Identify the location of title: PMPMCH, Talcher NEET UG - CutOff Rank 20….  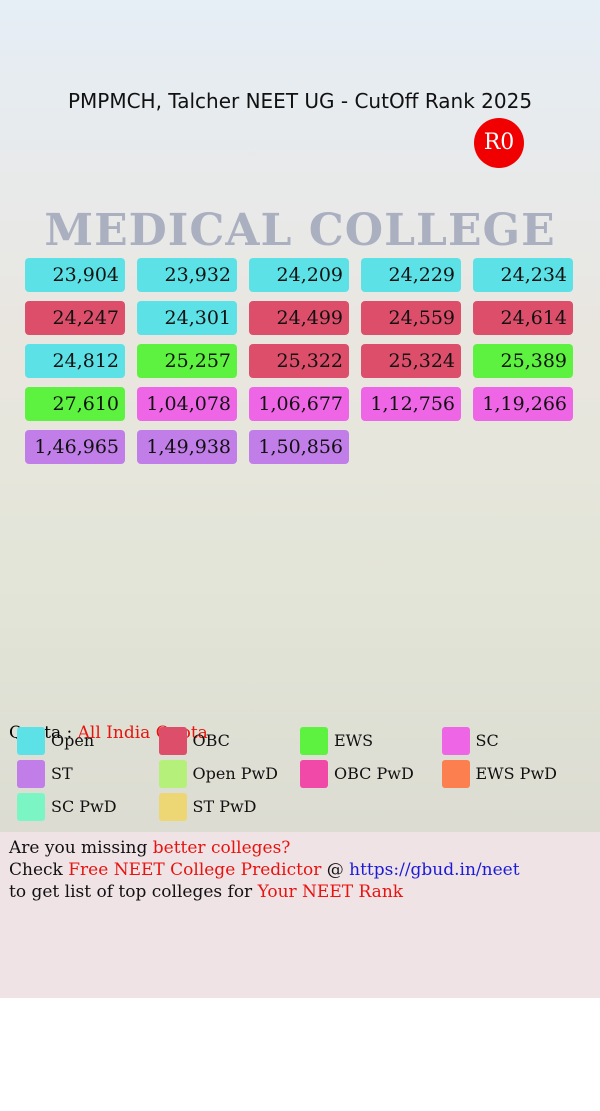
(300, 101).